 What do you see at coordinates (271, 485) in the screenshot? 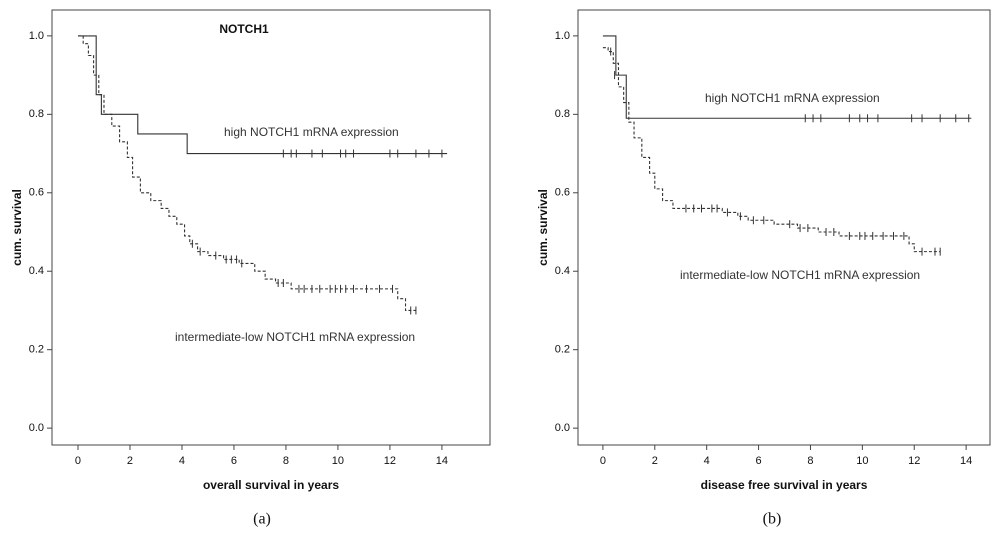
I see `x-axis-label: overall survival in years` at bounding box center [271, 485].